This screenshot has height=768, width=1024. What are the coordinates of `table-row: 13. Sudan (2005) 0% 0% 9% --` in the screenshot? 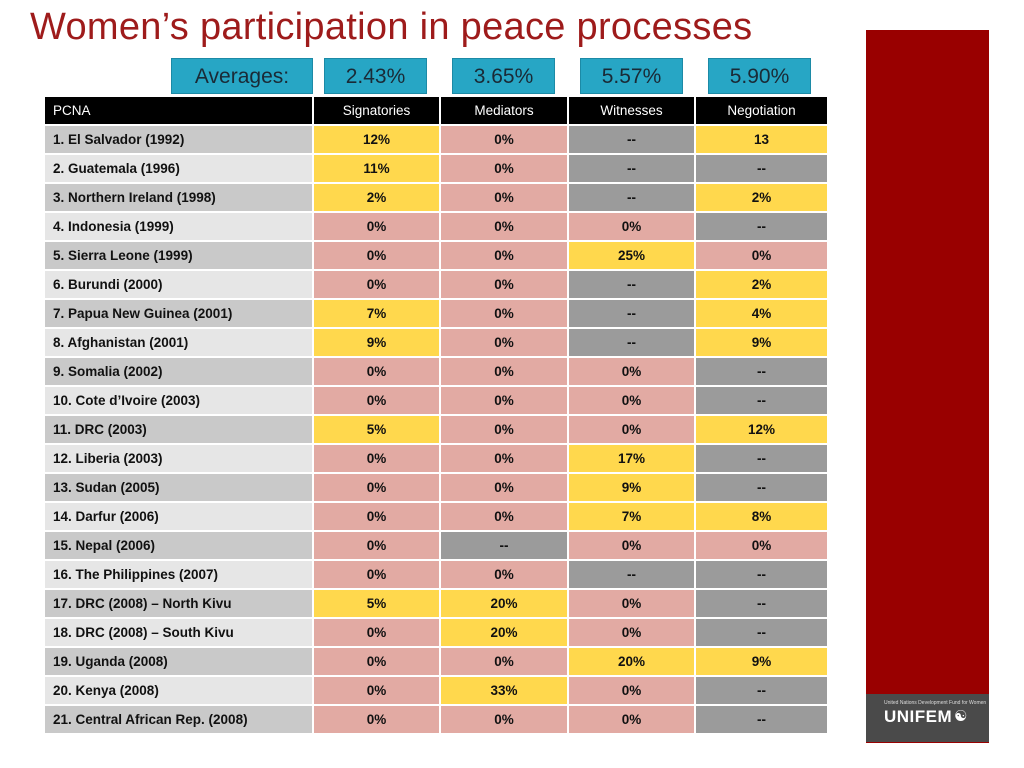 It's located at (436, 487).